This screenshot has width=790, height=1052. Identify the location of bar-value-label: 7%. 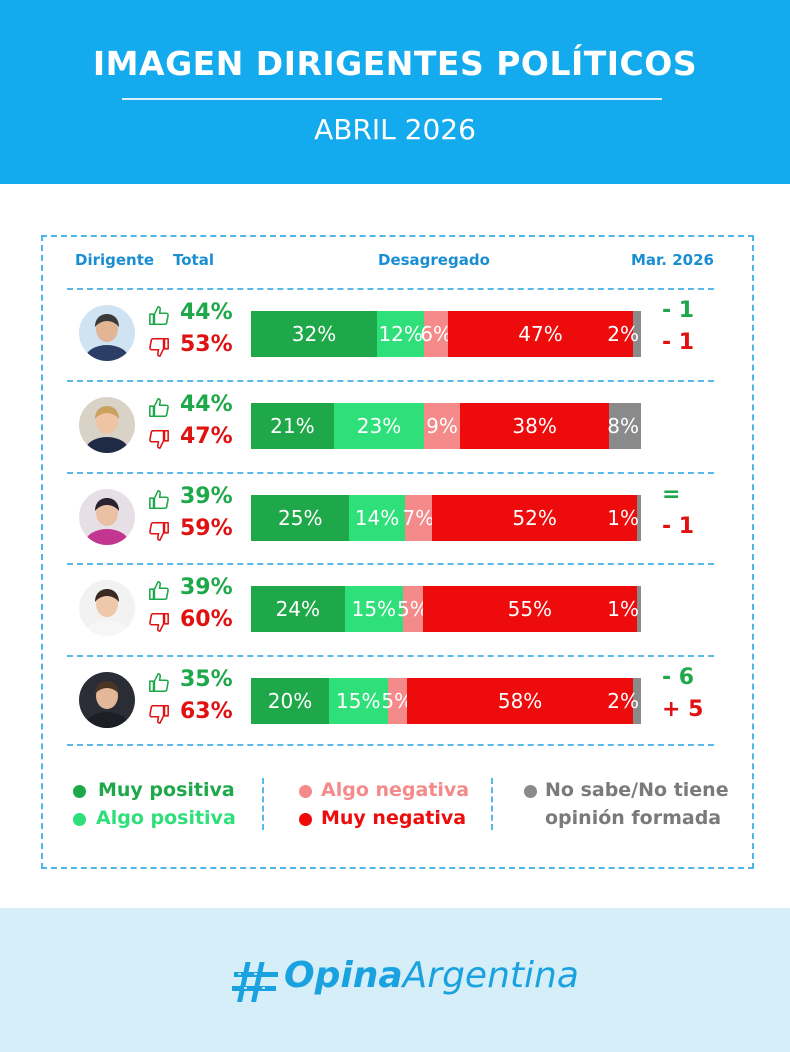
(418, 518).